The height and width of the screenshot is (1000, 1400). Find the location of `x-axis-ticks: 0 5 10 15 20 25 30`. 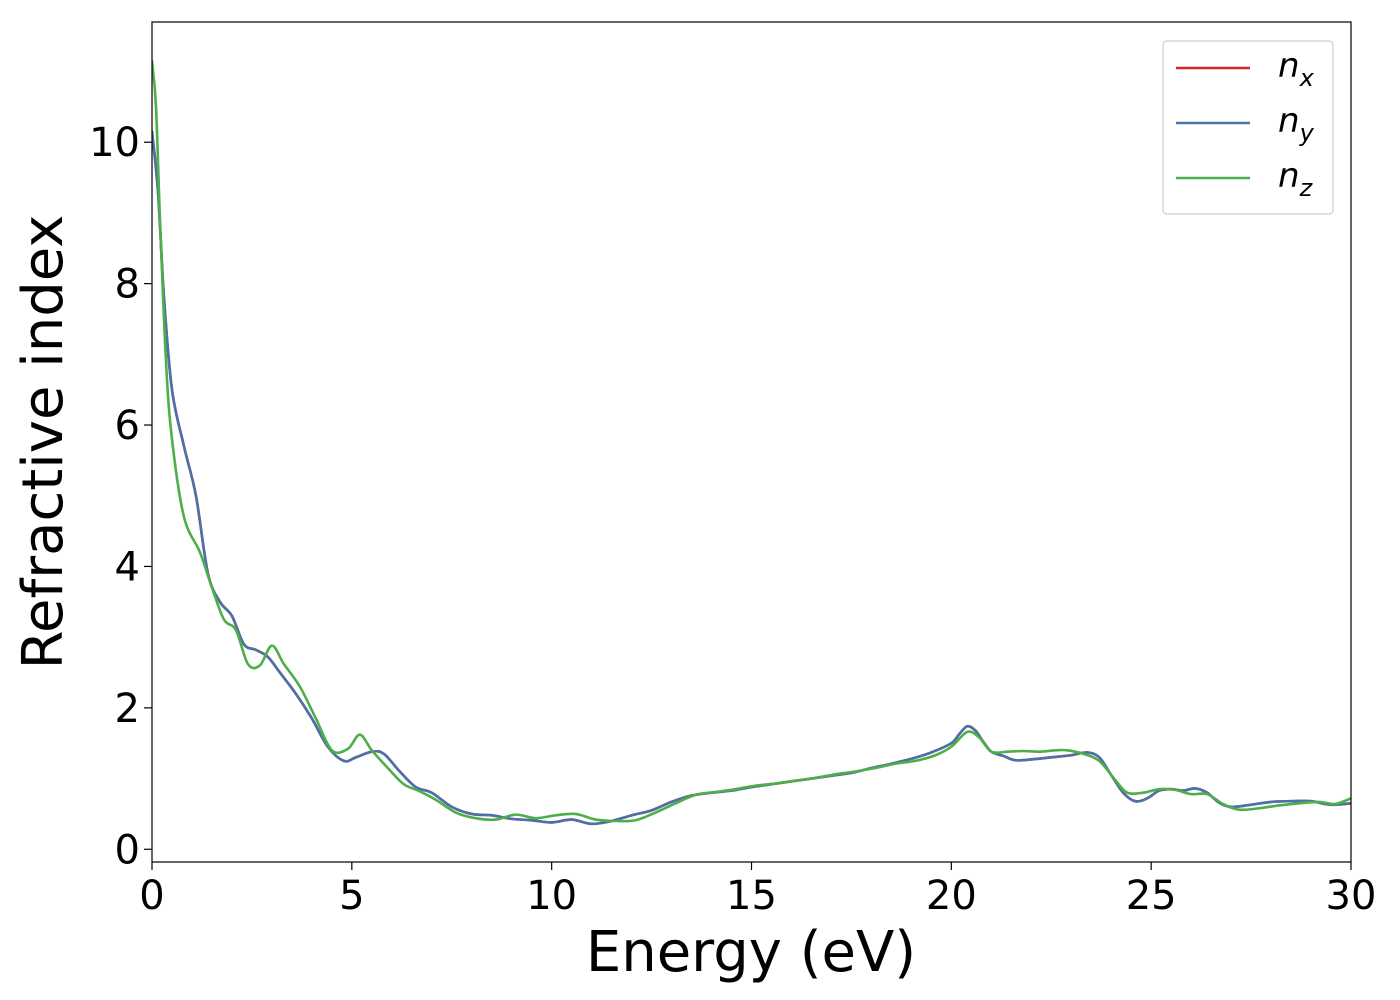

x-axis-ticks: 0 5 10 15 20 25 30 is located at coordinates (757, 890).